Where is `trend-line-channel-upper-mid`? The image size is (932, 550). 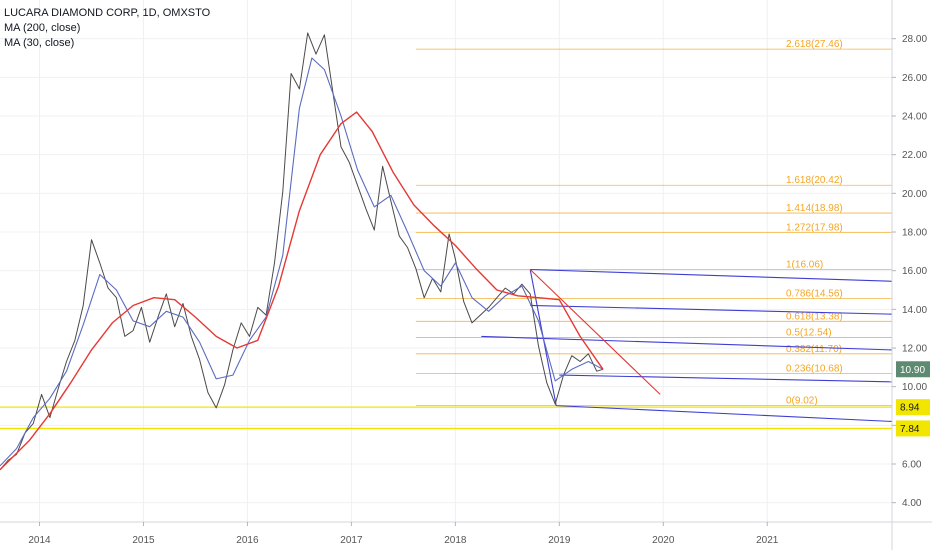 trend-line-channel-upper-mid is located at coordinates (711, 309).